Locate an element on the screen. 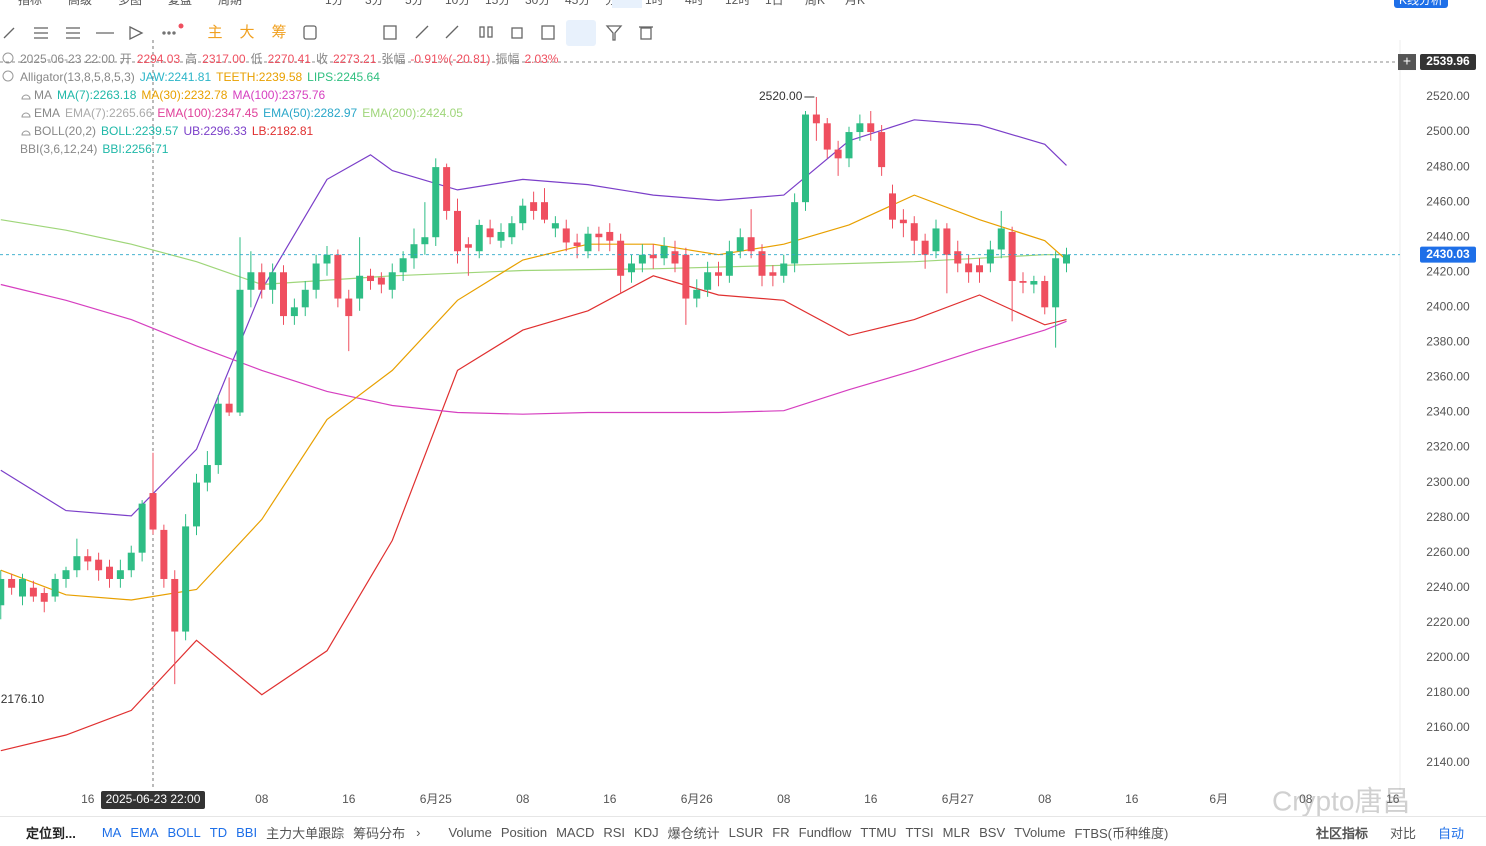 The image size is (1486, 846). main-indicator: 主力大单跟踪 is located at coordinates (305, 833).